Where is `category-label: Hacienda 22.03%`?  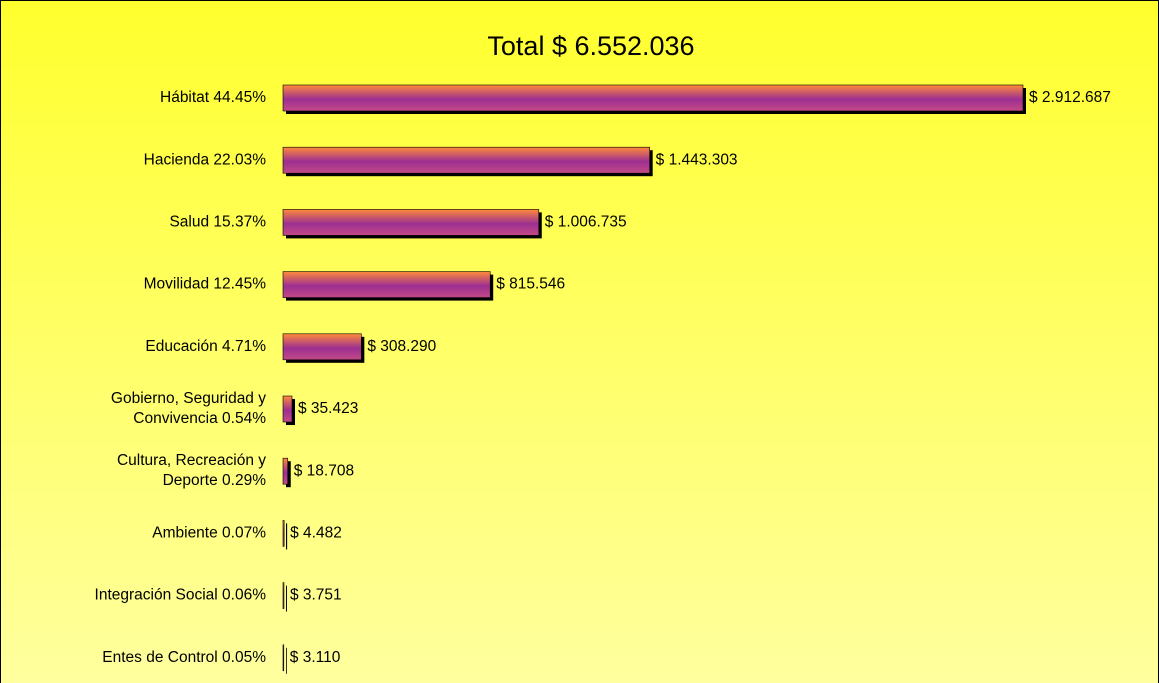
category-label: Hacienda 22.03% is located at coordinates (205, 159).